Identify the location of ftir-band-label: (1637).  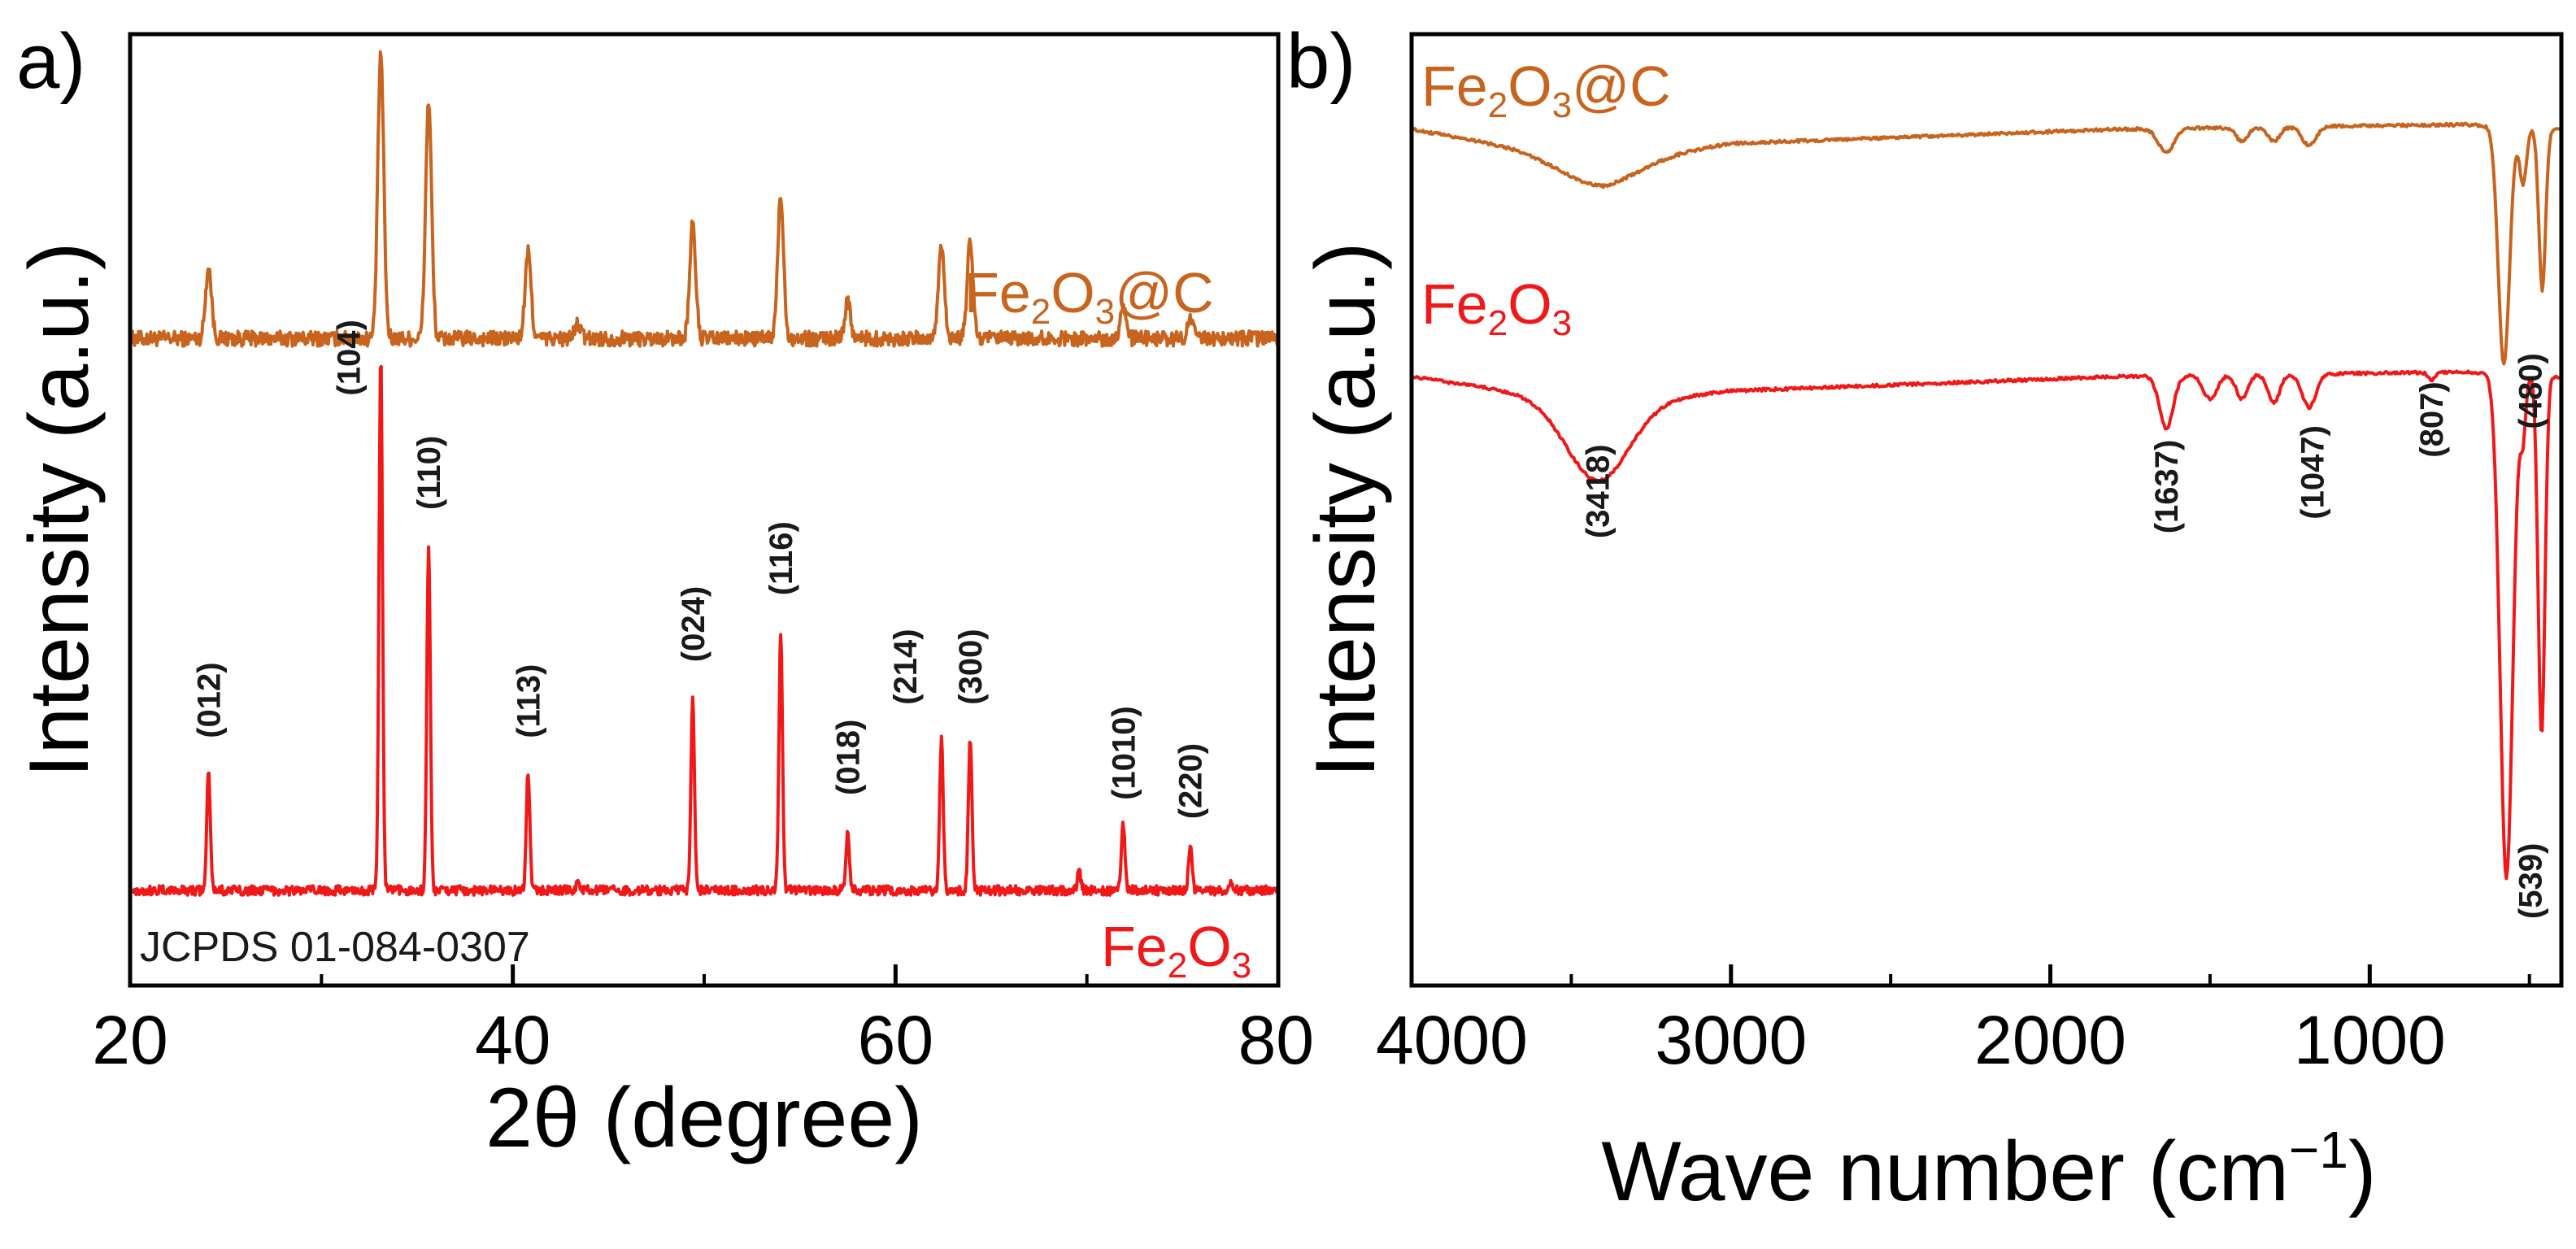
(2167, 487).